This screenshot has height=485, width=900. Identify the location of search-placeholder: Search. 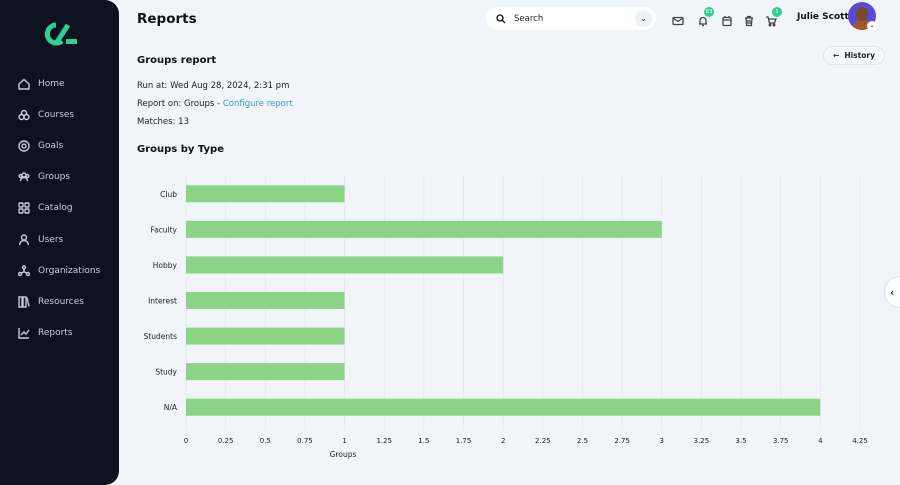
(529, 18).